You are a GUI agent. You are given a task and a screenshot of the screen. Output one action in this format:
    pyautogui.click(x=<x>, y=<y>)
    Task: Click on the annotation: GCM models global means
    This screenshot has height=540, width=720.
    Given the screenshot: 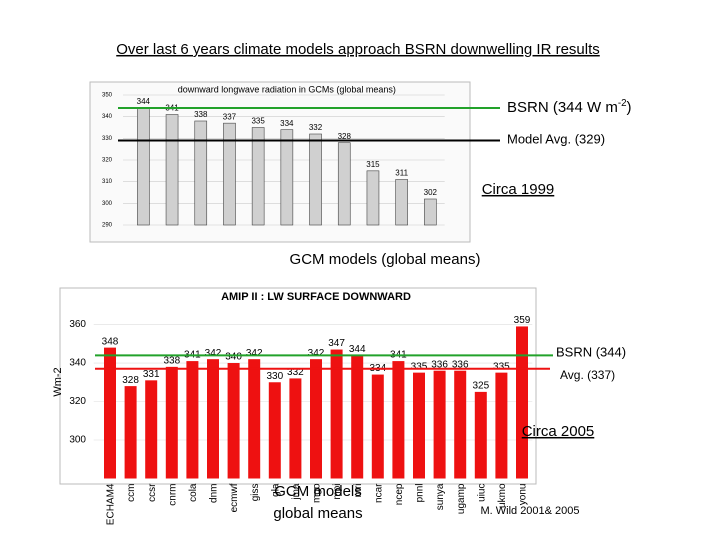 What is the action you would take?
    pyautogui.click(x=317, y=502)
    